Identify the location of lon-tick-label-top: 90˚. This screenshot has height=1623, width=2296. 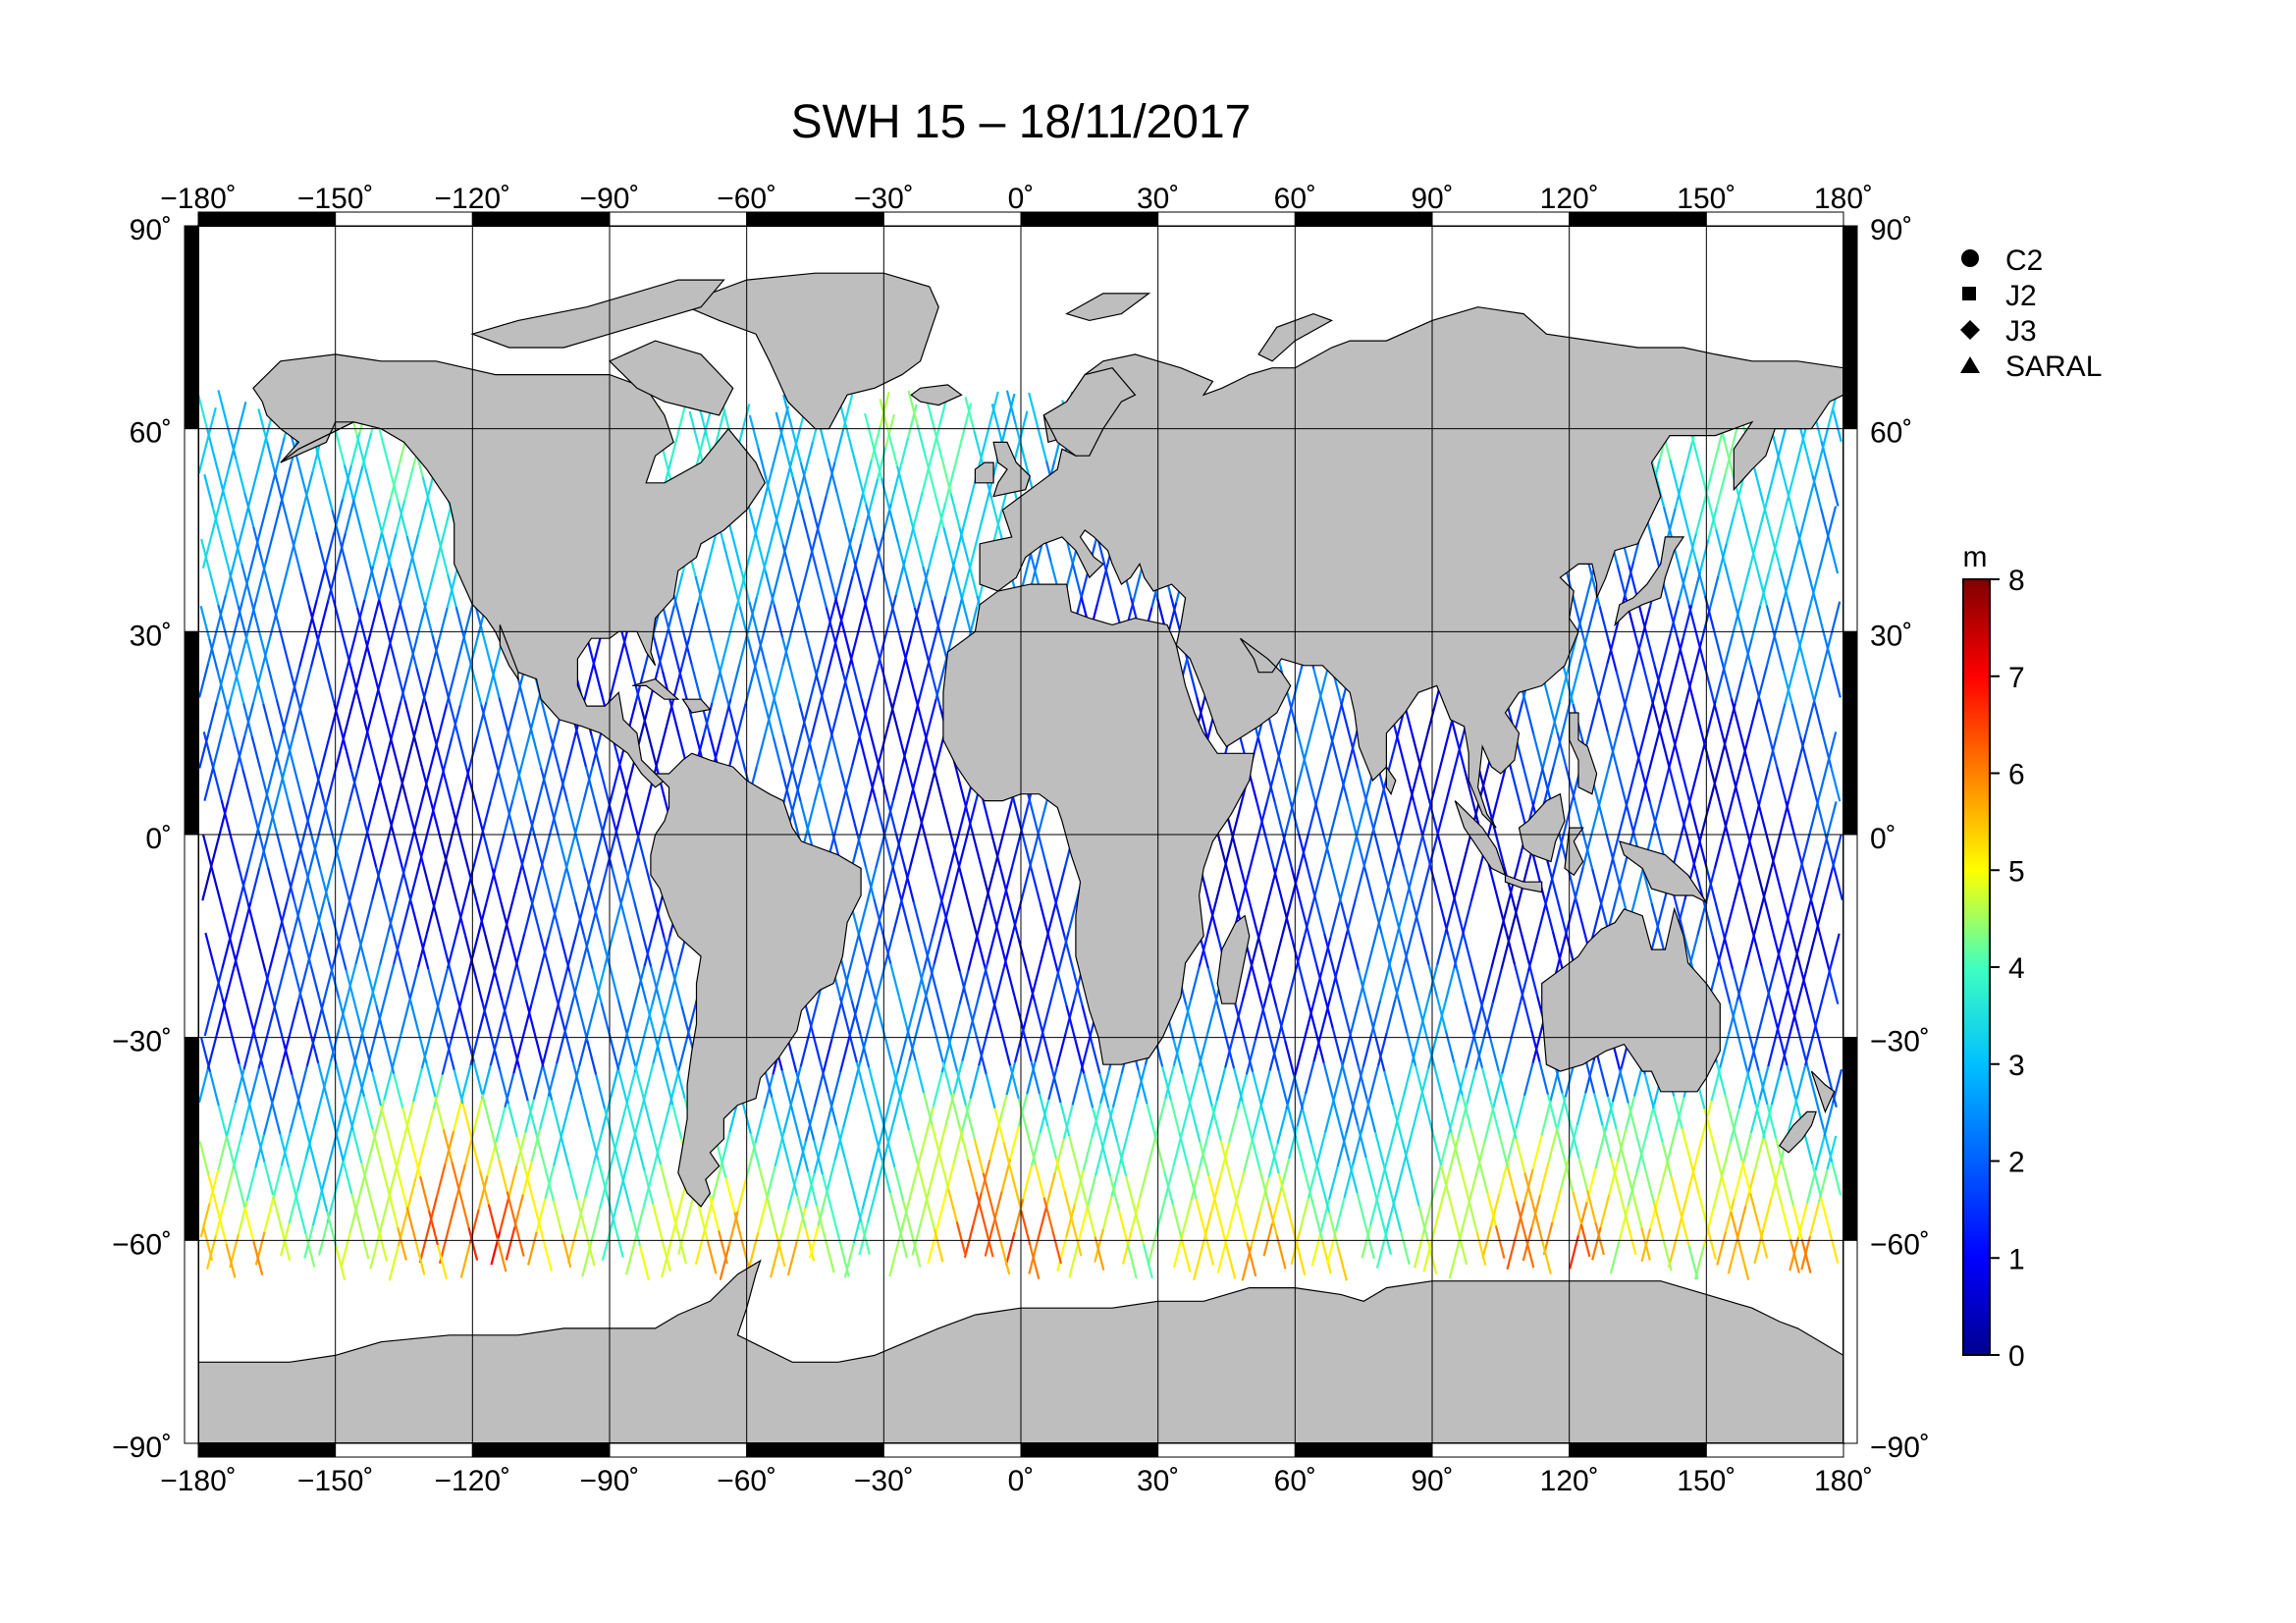
(1432, 199).